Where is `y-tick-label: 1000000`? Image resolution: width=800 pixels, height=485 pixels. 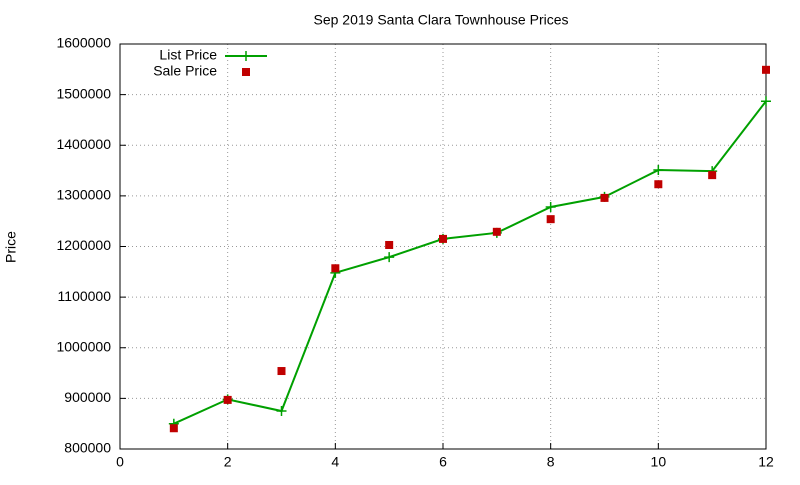 y-tick-label: 1000000 is located at coordinates (83, 346).